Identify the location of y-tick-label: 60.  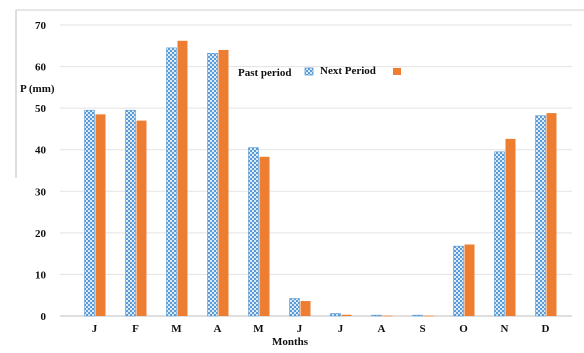
(41, 68).